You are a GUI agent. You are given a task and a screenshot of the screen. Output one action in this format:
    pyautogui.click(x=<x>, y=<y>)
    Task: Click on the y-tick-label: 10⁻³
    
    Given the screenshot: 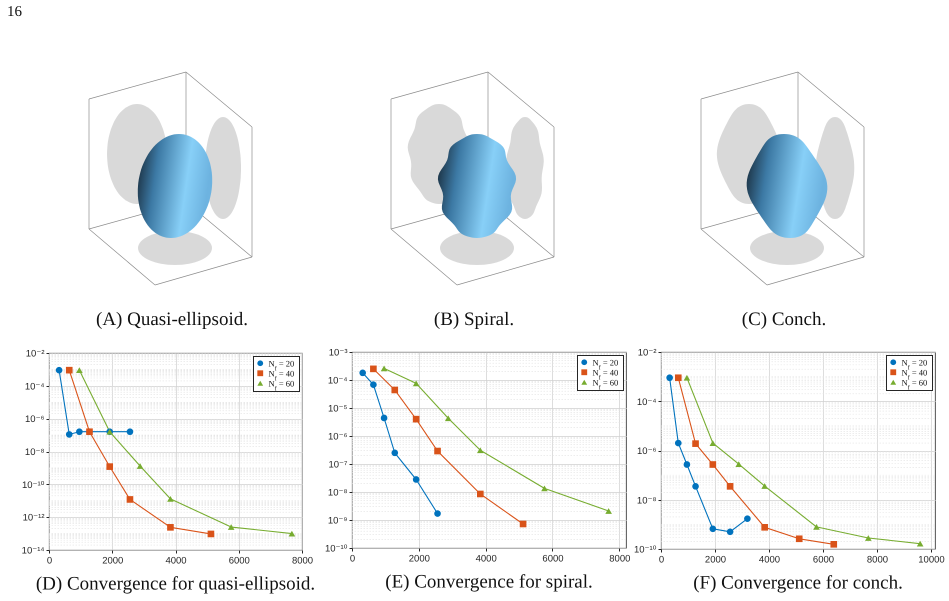 What is the action you would take?
    pyautogui.click(x=338, y=353)
    